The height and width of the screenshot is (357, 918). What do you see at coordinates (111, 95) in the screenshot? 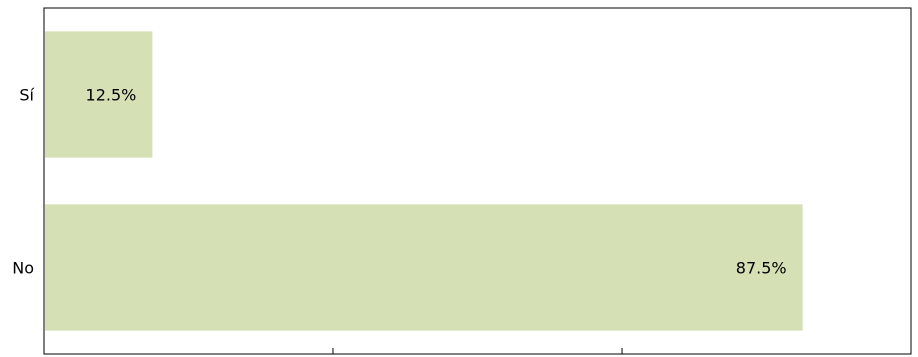
I see `value-label-0: 12.5%` at bounding box center [111, 95].